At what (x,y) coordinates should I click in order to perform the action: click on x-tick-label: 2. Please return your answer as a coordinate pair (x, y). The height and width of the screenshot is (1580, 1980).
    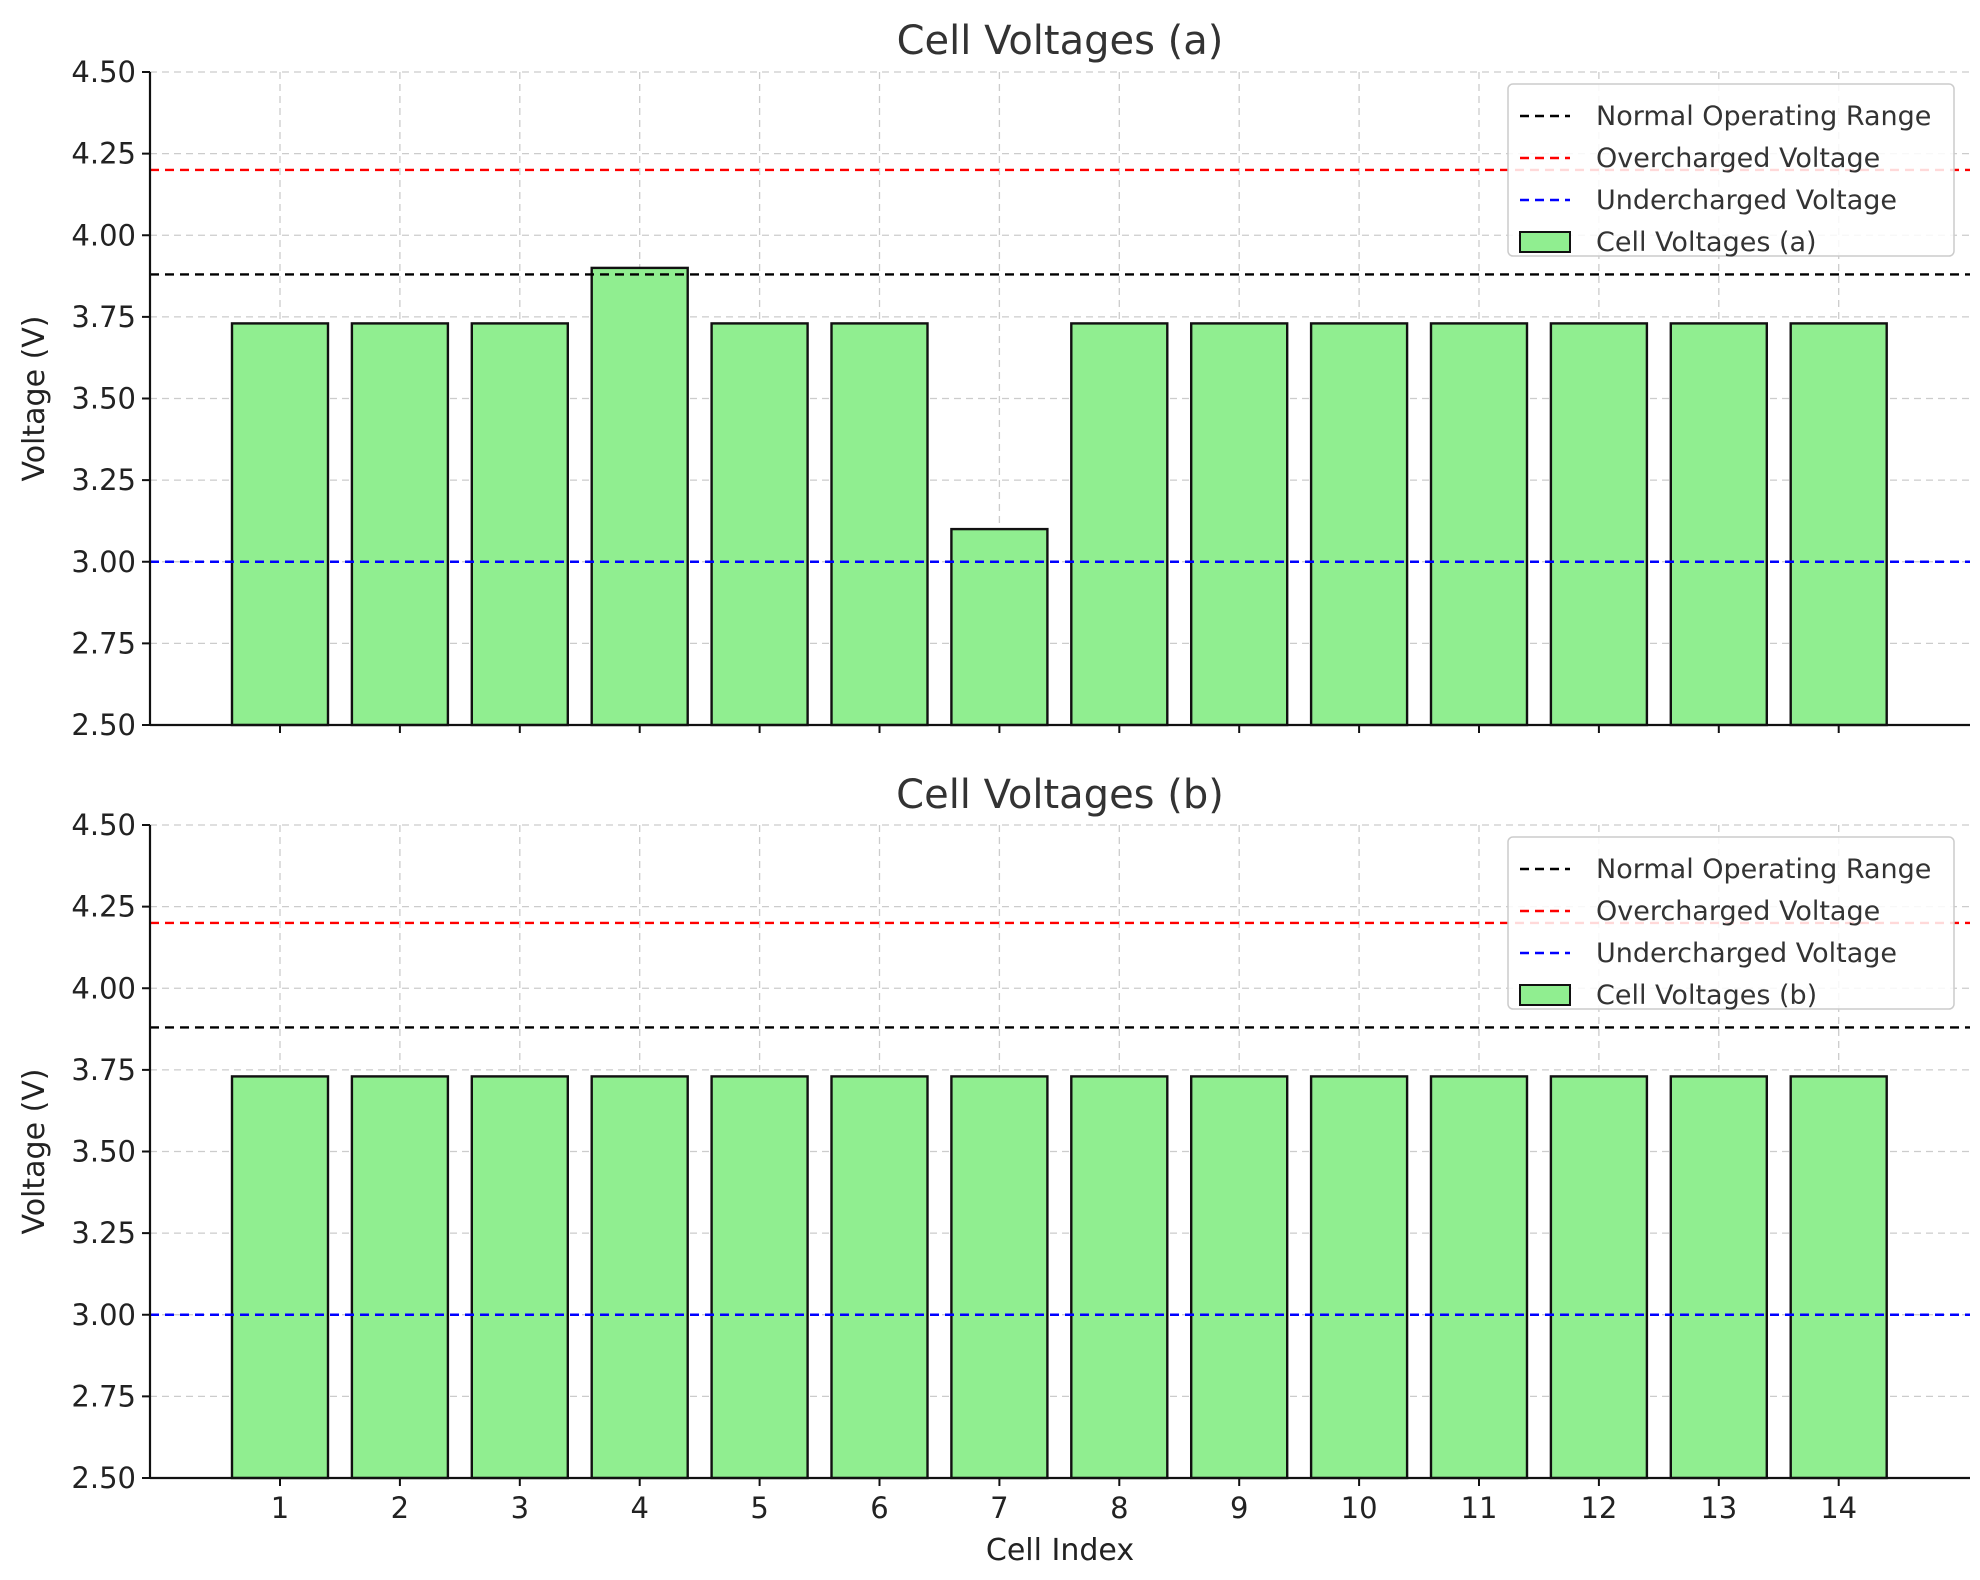
    Looking at the image, I should click on (400, 1508).